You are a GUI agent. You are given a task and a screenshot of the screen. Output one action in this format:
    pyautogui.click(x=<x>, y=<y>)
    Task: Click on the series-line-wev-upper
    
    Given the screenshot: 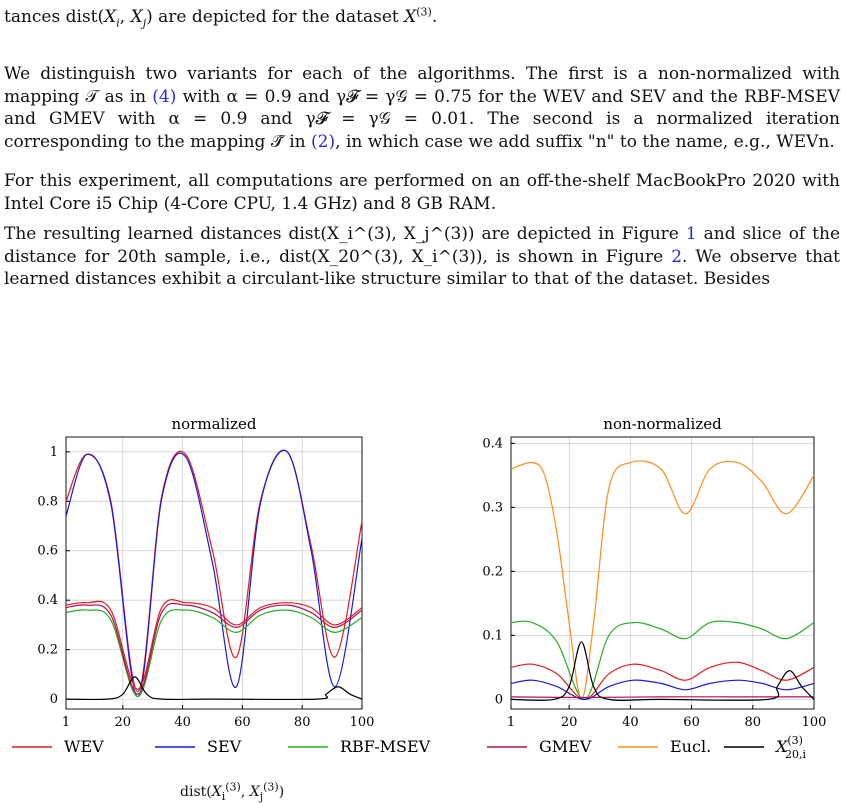 What is the action you would take?
    pyautogui.click(x=214, y=644)
    